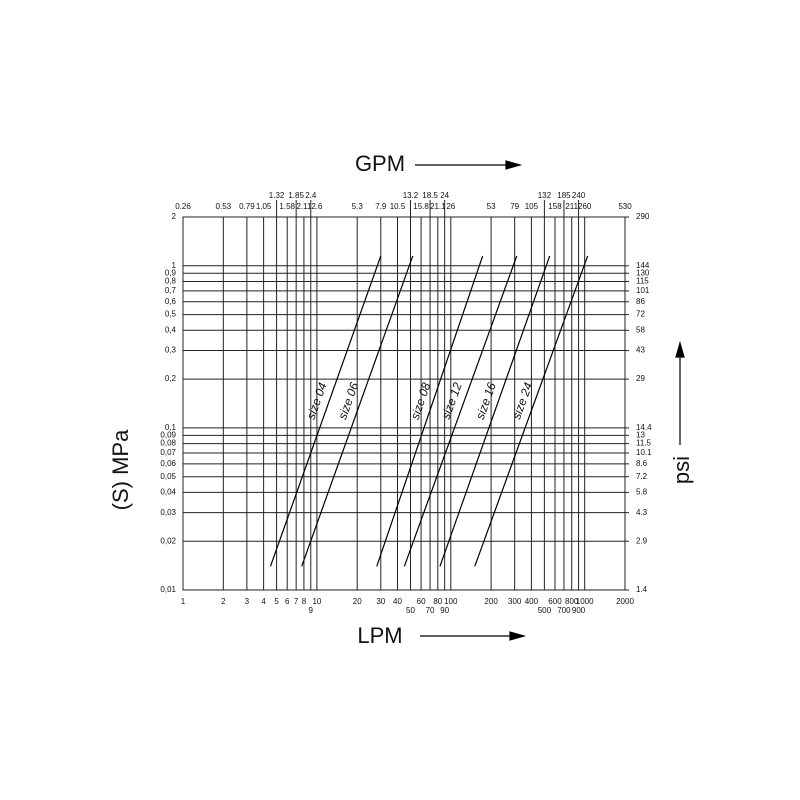 The height and width of the screenshot is (800, 800). Describe the element at coordinates (643, 290) in the screenshot. I see `y2-tick-label: 101` at that location.